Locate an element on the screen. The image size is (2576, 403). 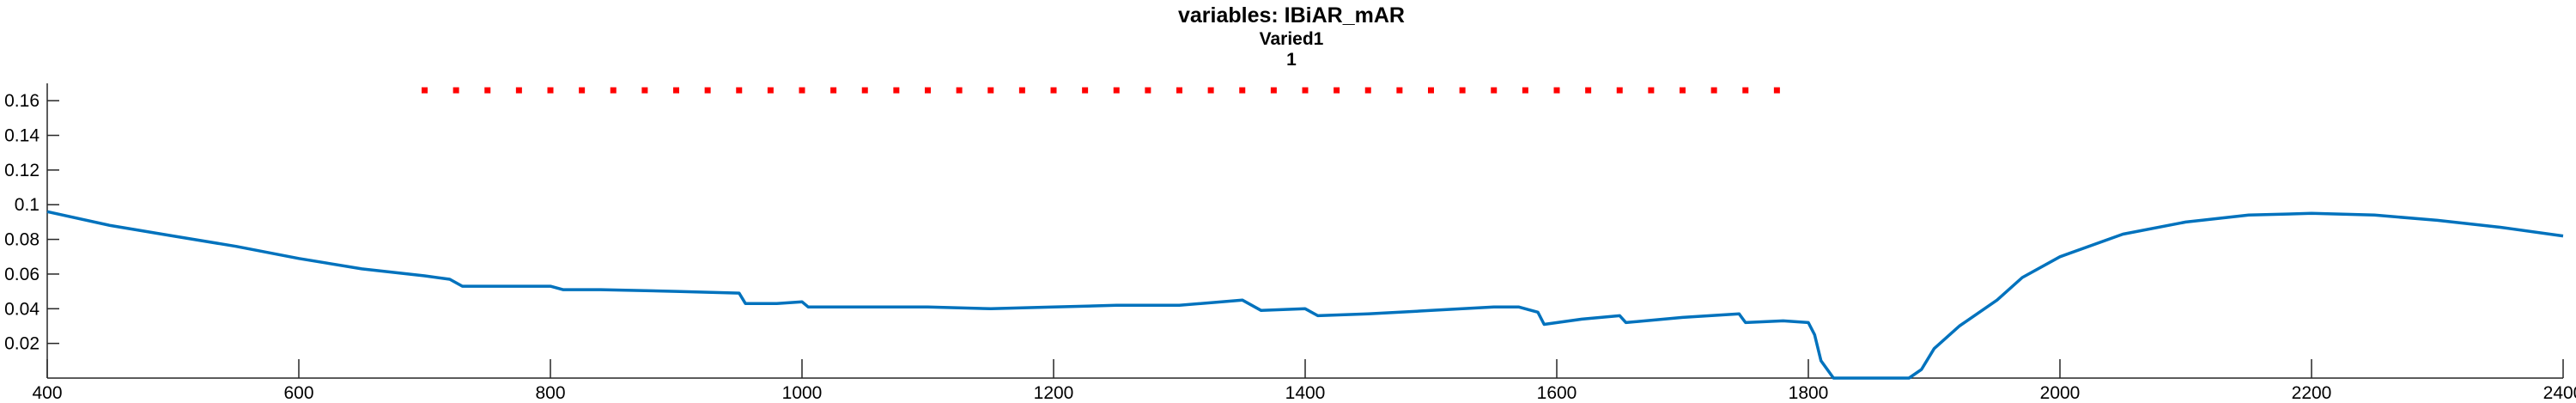
y-tick-label: 0.16 is located at coordinates (21, 101).